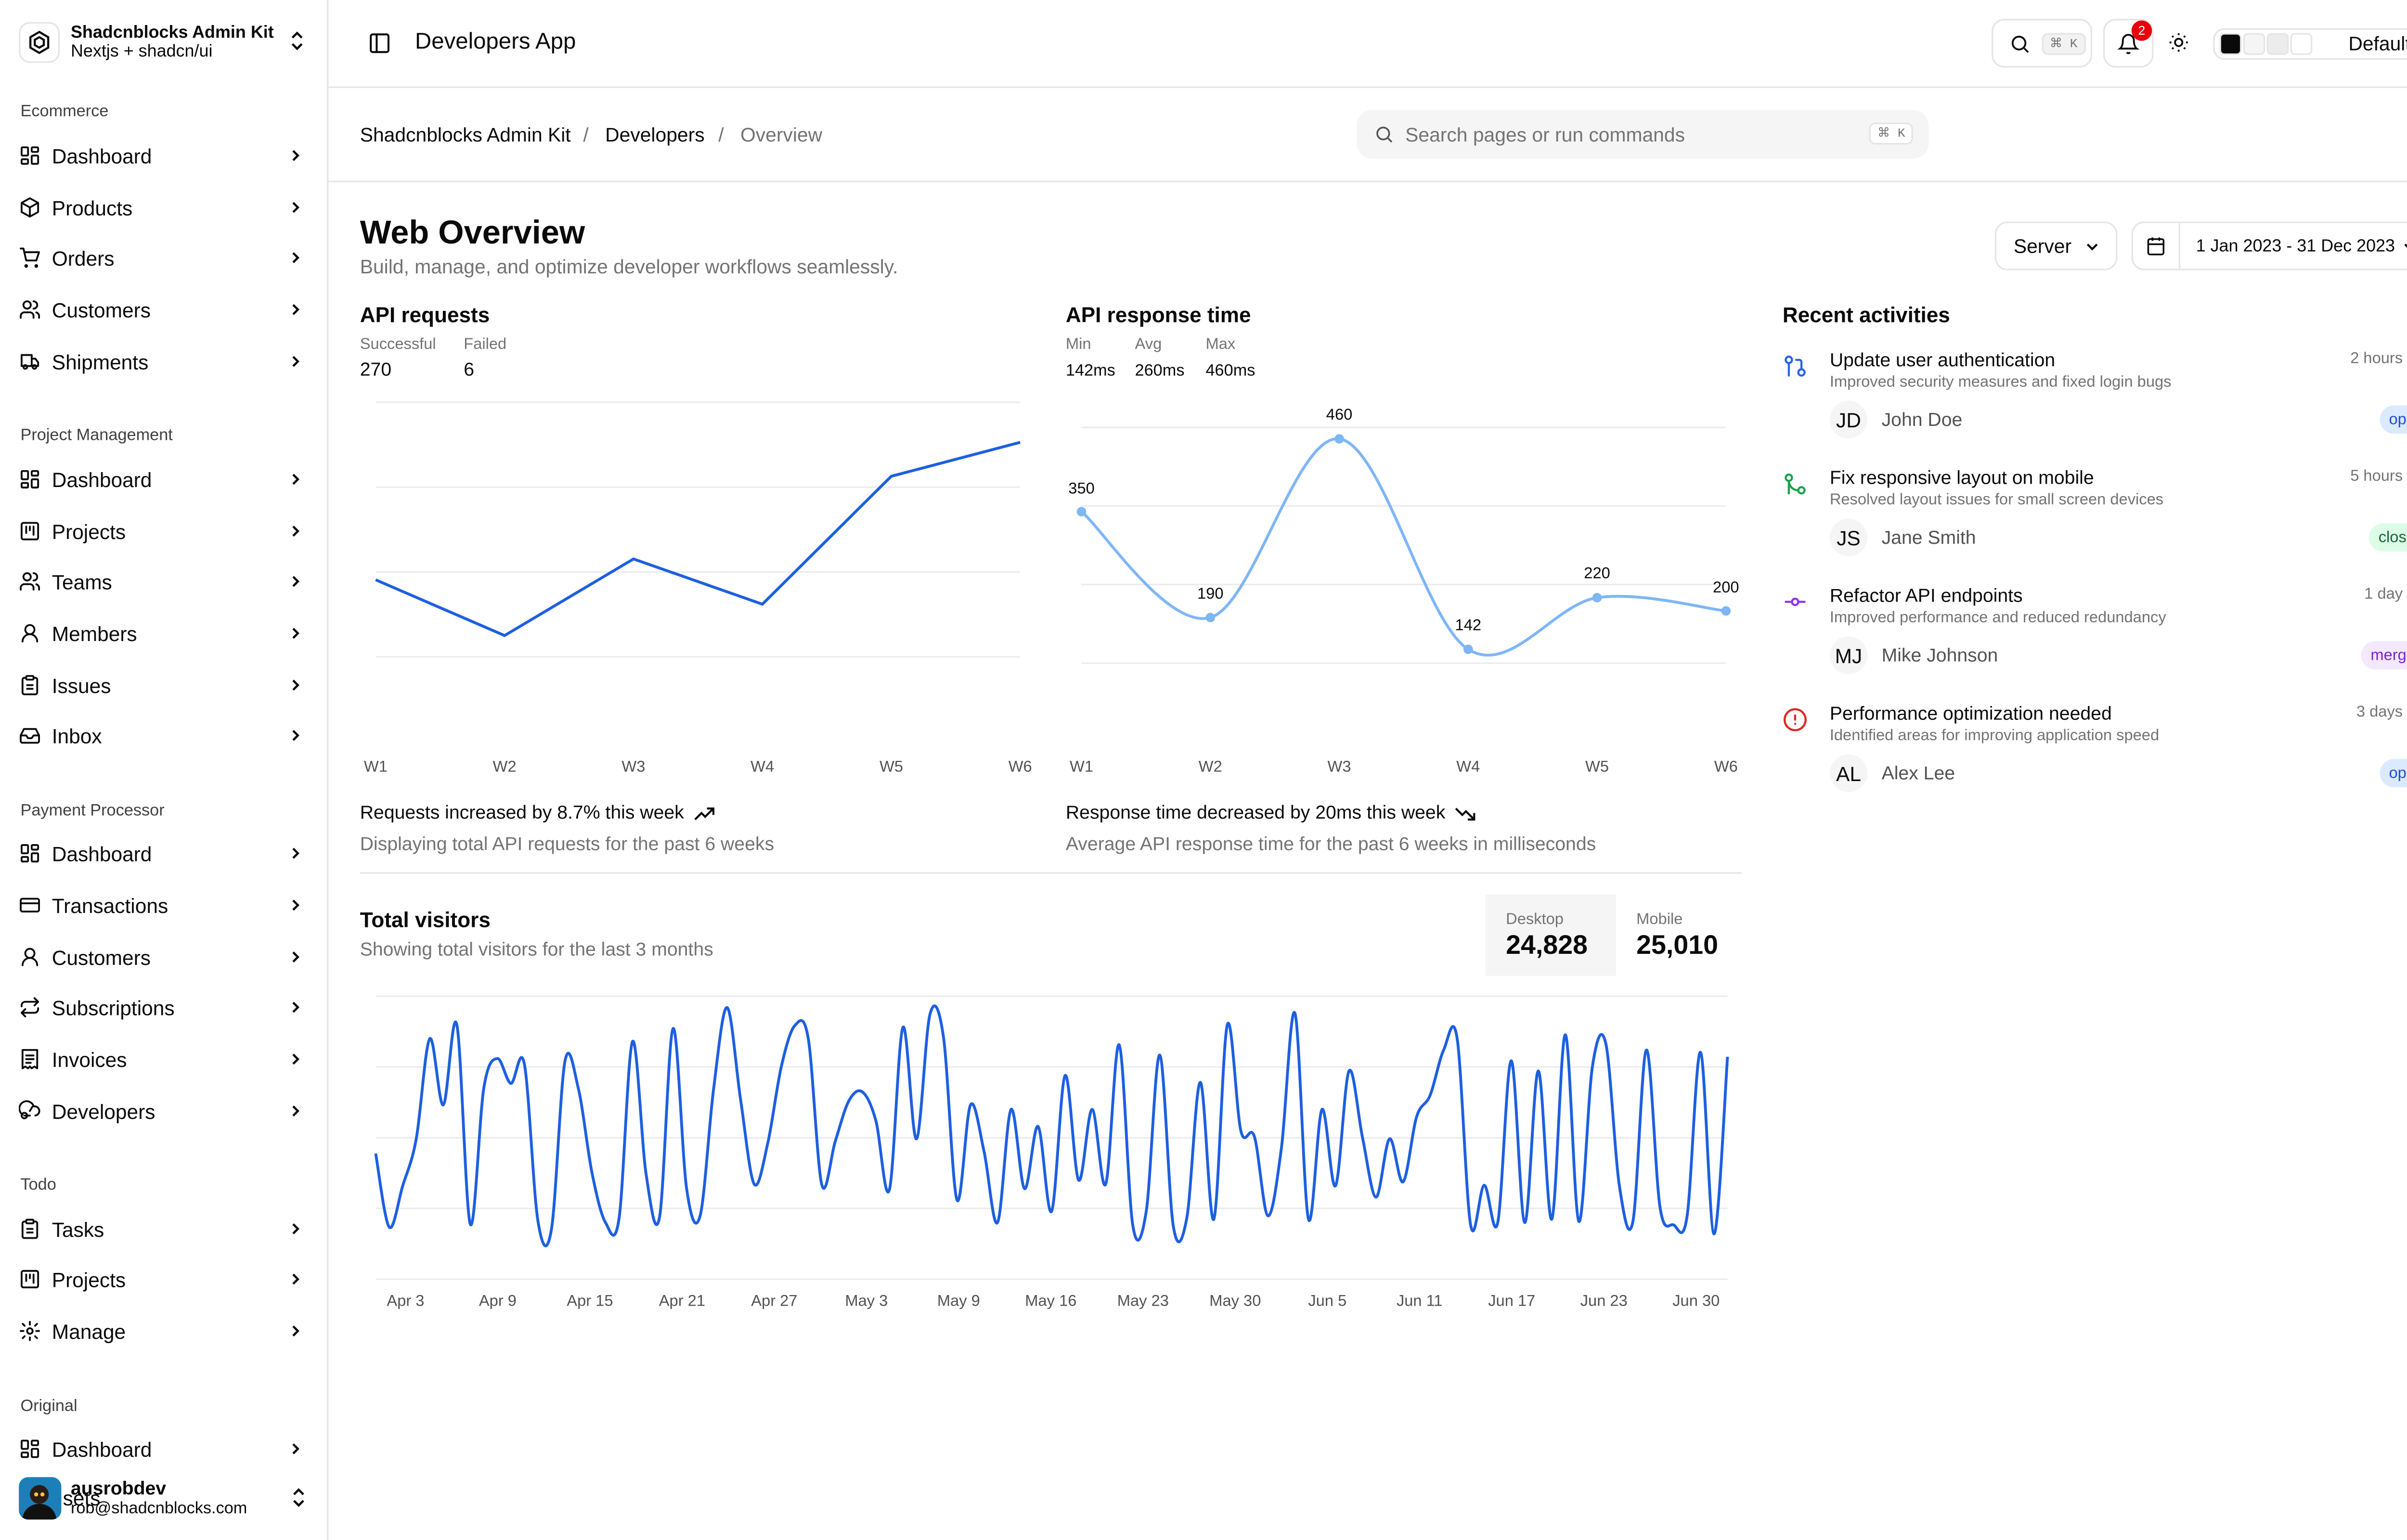  What do you see at coordinates (2384, 655) in the screenshot?
I see `status-badge: merged` at bounding box center [2384, 655].